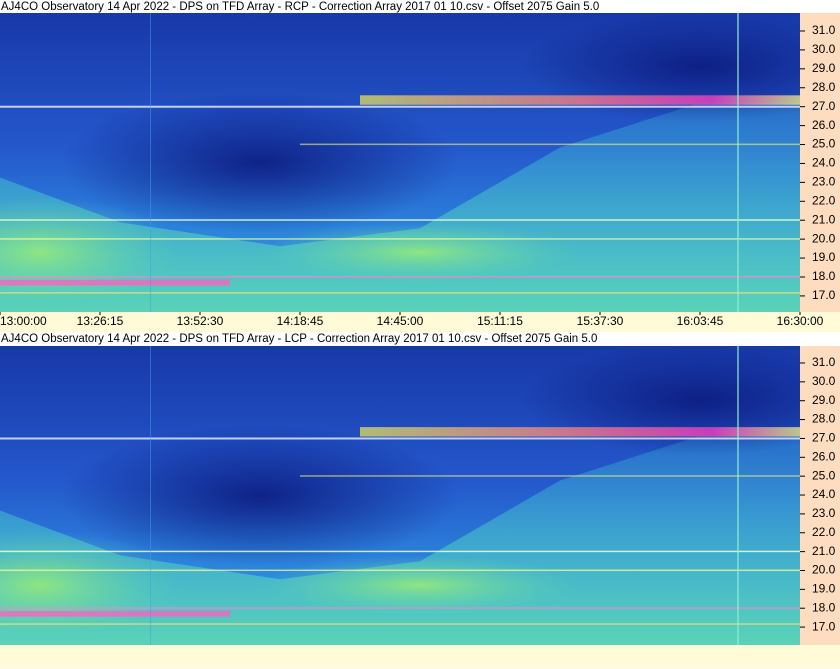 Image resolution: width=840 pixels, height=669 pixels. What do you see at coordinates (300, 321) in the screenshot?
I see `x-tick-label: 14:18:45` at bounding box center [300, 321].